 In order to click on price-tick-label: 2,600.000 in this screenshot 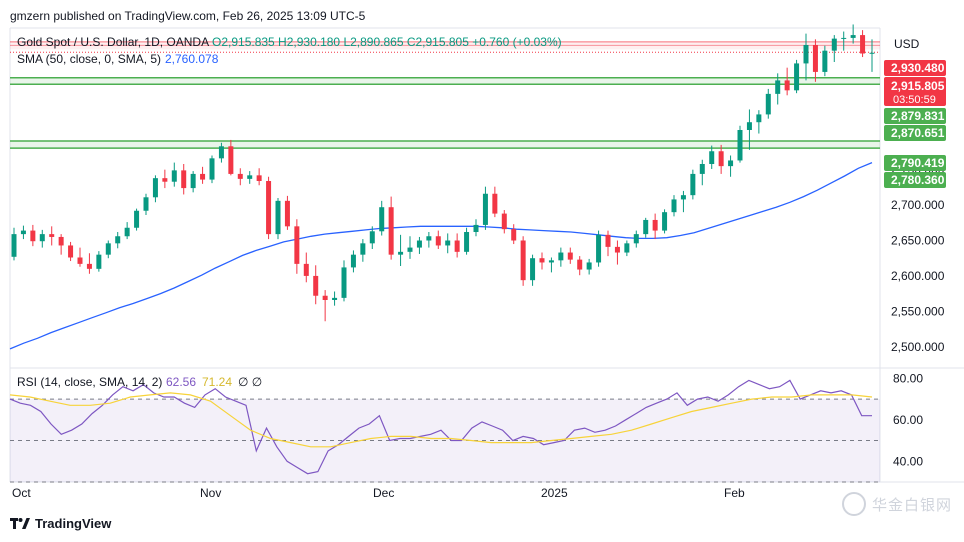, I will do `click(918, 276)`.